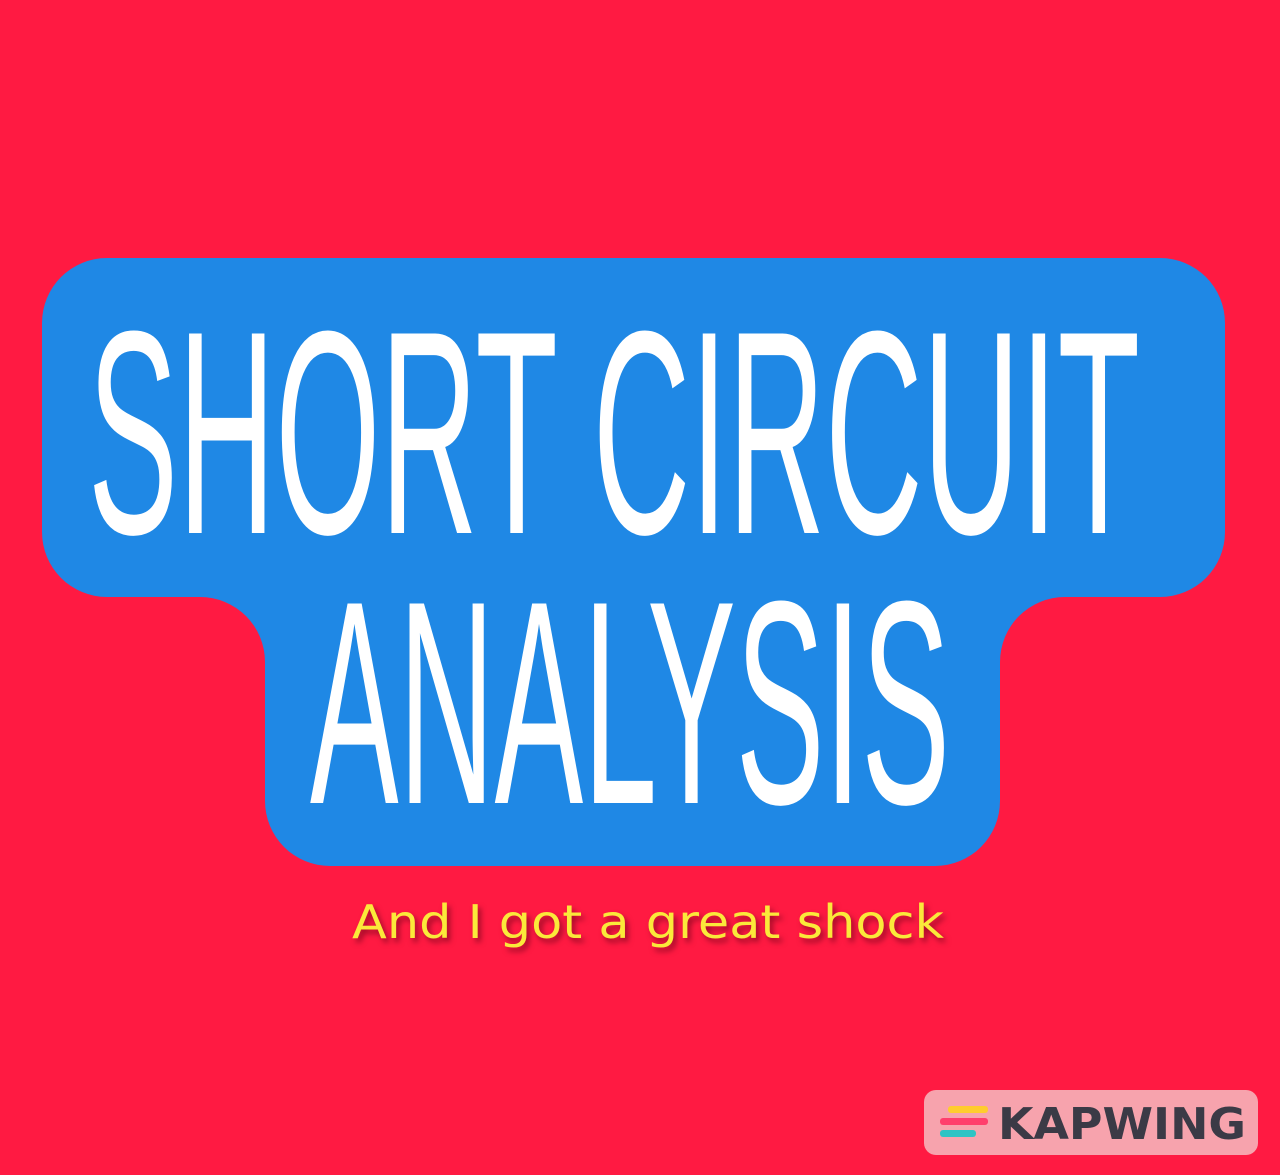  I want to click on subtitle: And I got a great shock, so click(648, 922).